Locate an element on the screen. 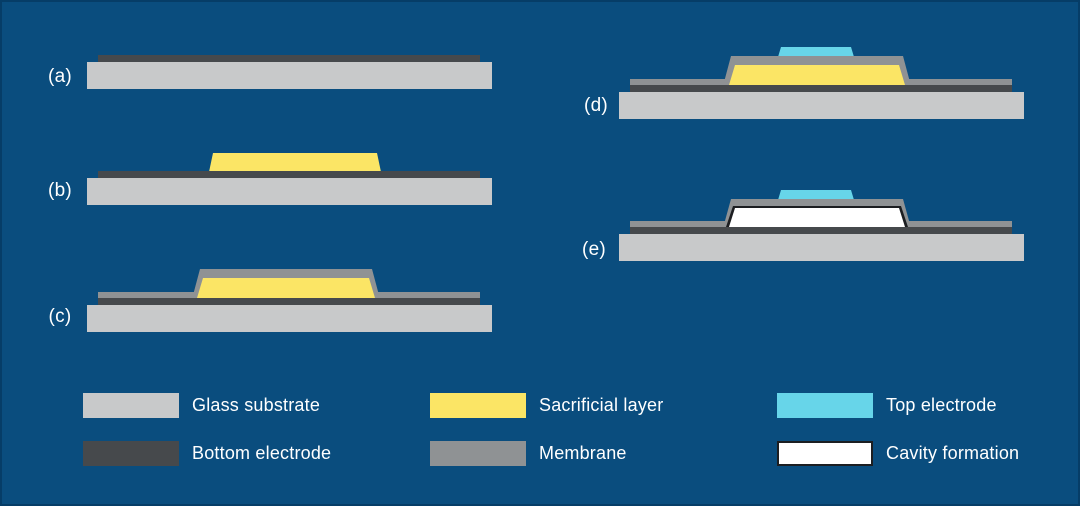  panel-b-label: (b) is located at coordinates (60, 190).